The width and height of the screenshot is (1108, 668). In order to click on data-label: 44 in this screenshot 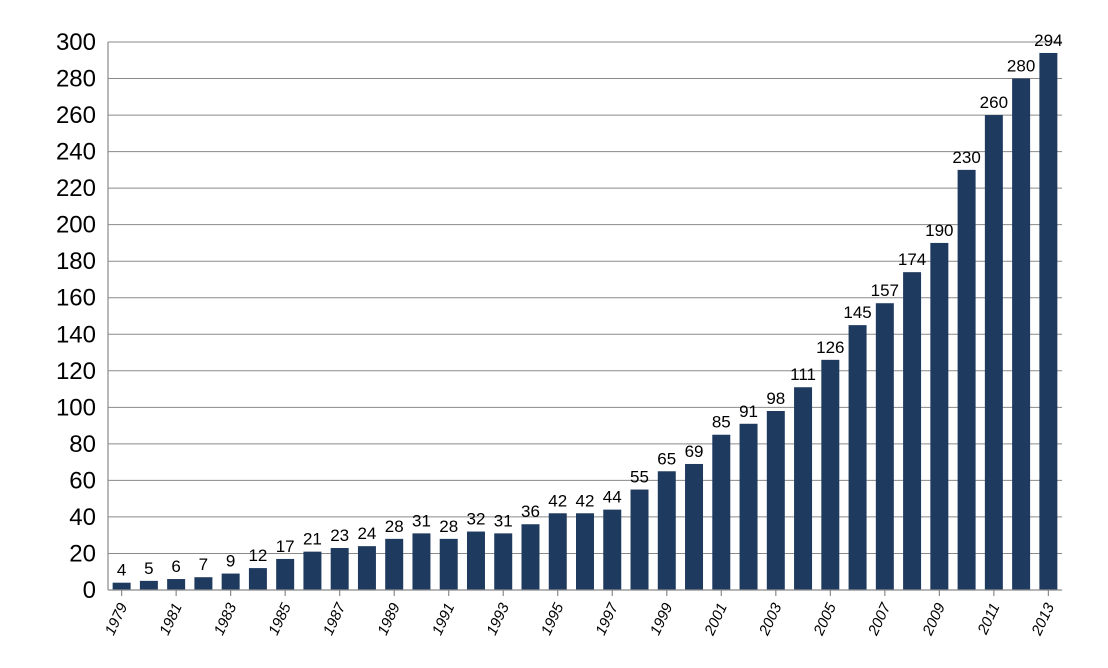, I will do `click(612, 497)`.